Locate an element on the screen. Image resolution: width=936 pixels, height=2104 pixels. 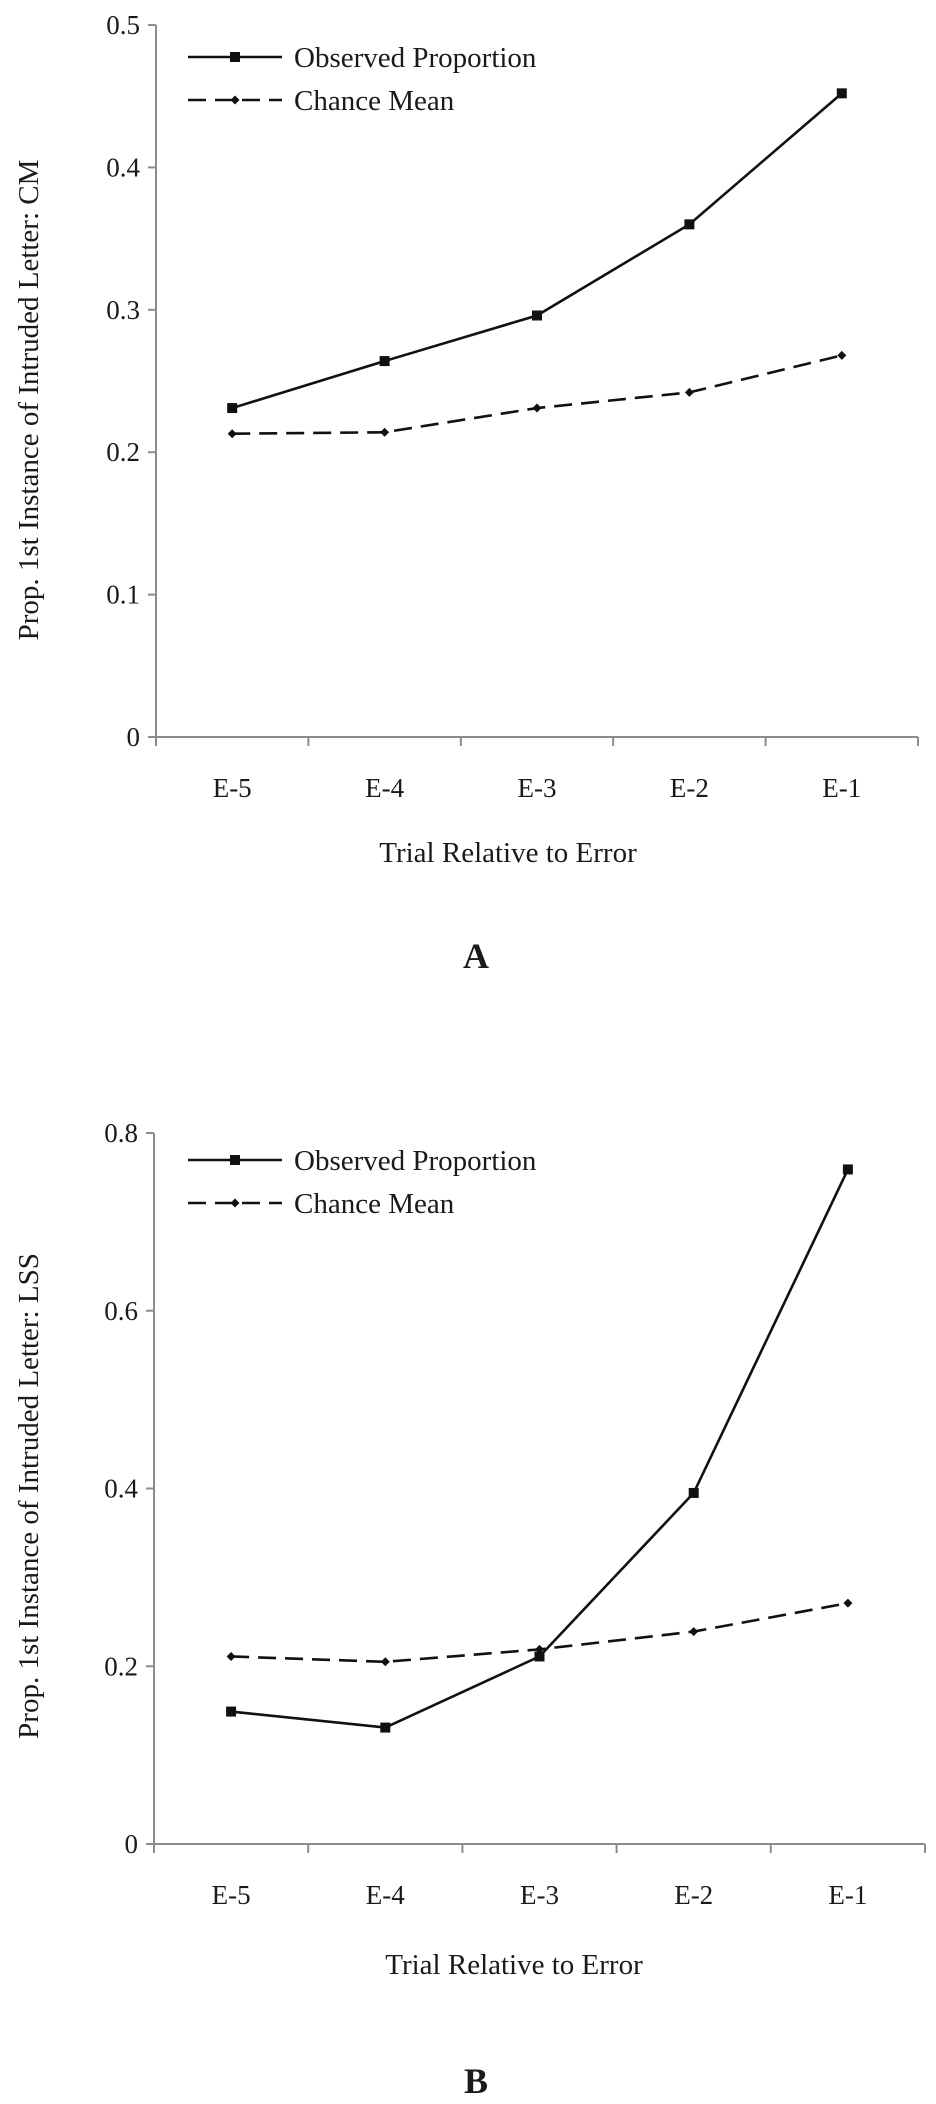
y-tick-label: 0.3 is located at coordinates (123, 310).